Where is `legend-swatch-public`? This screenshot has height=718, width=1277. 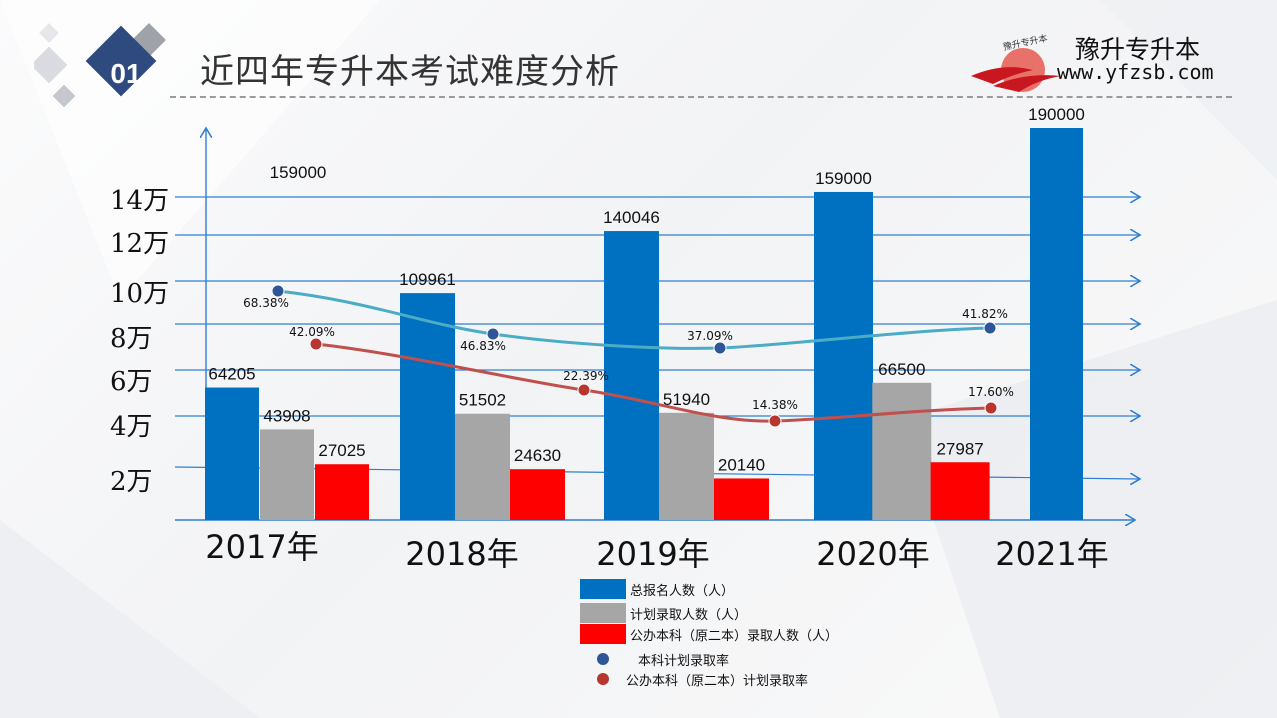 legend-swatch-public is located at coordinates (603, 634).